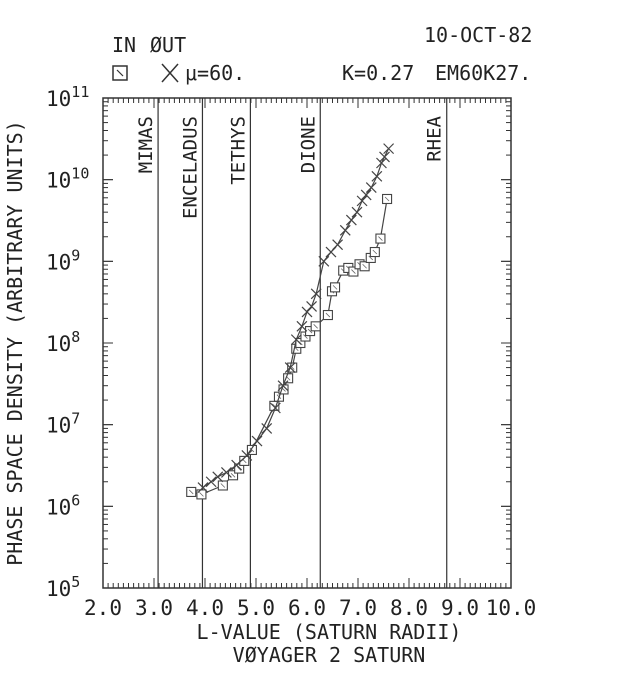 This screenshot has height=676, width=640. I want to click on moon-label-enceladus: ENCELADUS, so click(190, 167).